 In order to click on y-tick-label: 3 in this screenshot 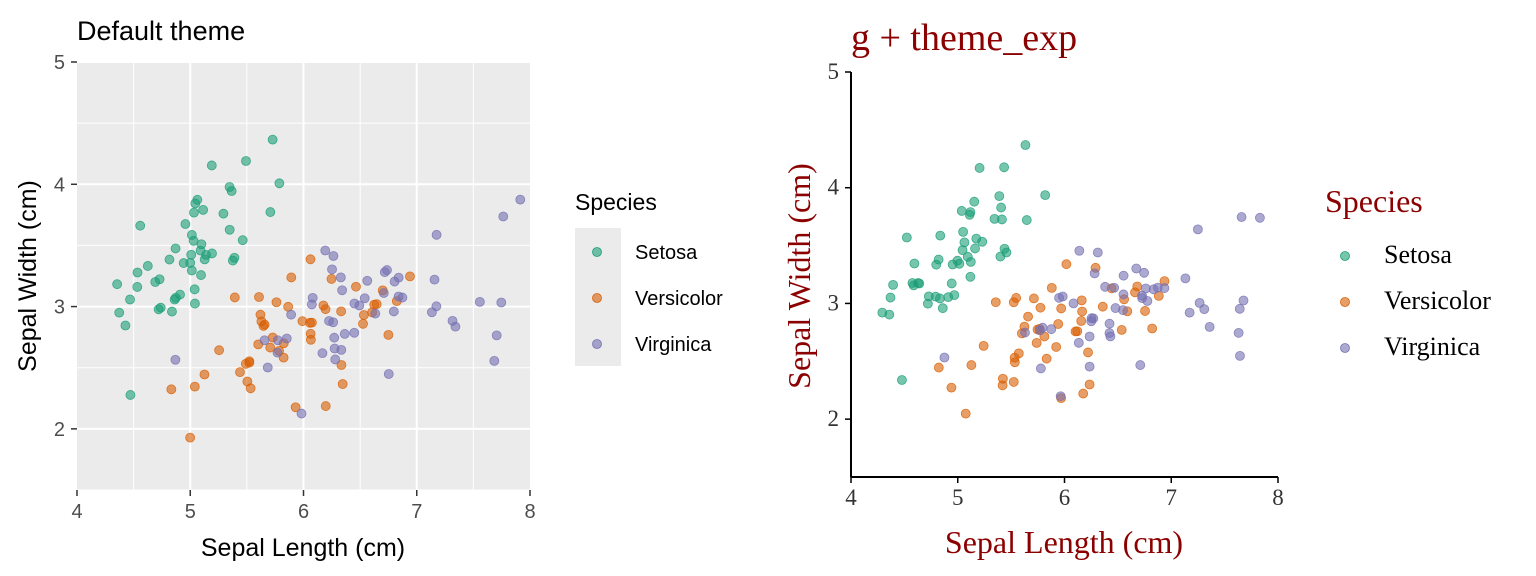, I will do `click(59, 308)`.